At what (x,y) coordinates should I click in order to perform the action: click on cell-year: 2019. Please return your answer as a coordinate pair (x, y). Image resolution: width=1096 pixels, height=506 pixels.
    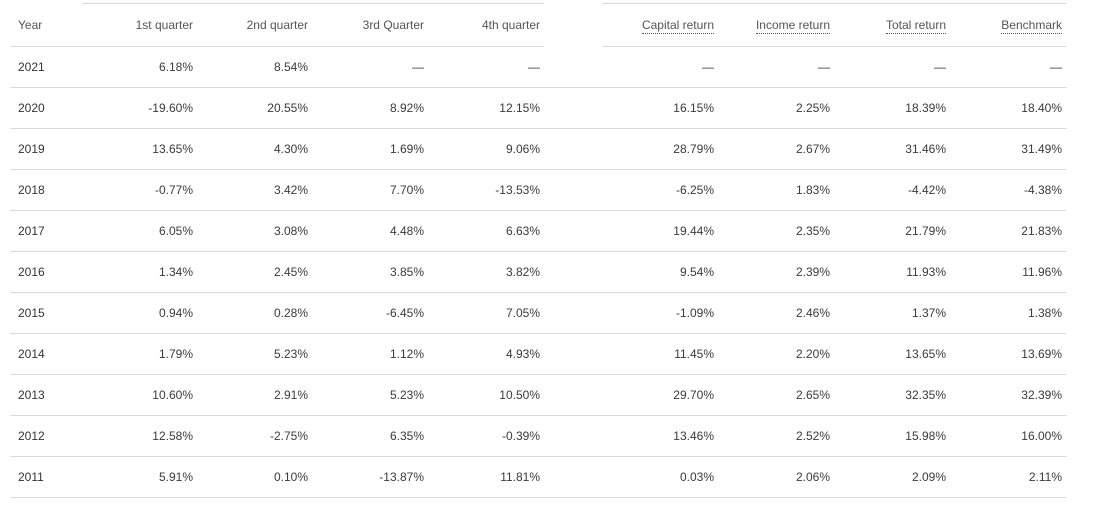
    Looking at the image, I should click on (46, 149).